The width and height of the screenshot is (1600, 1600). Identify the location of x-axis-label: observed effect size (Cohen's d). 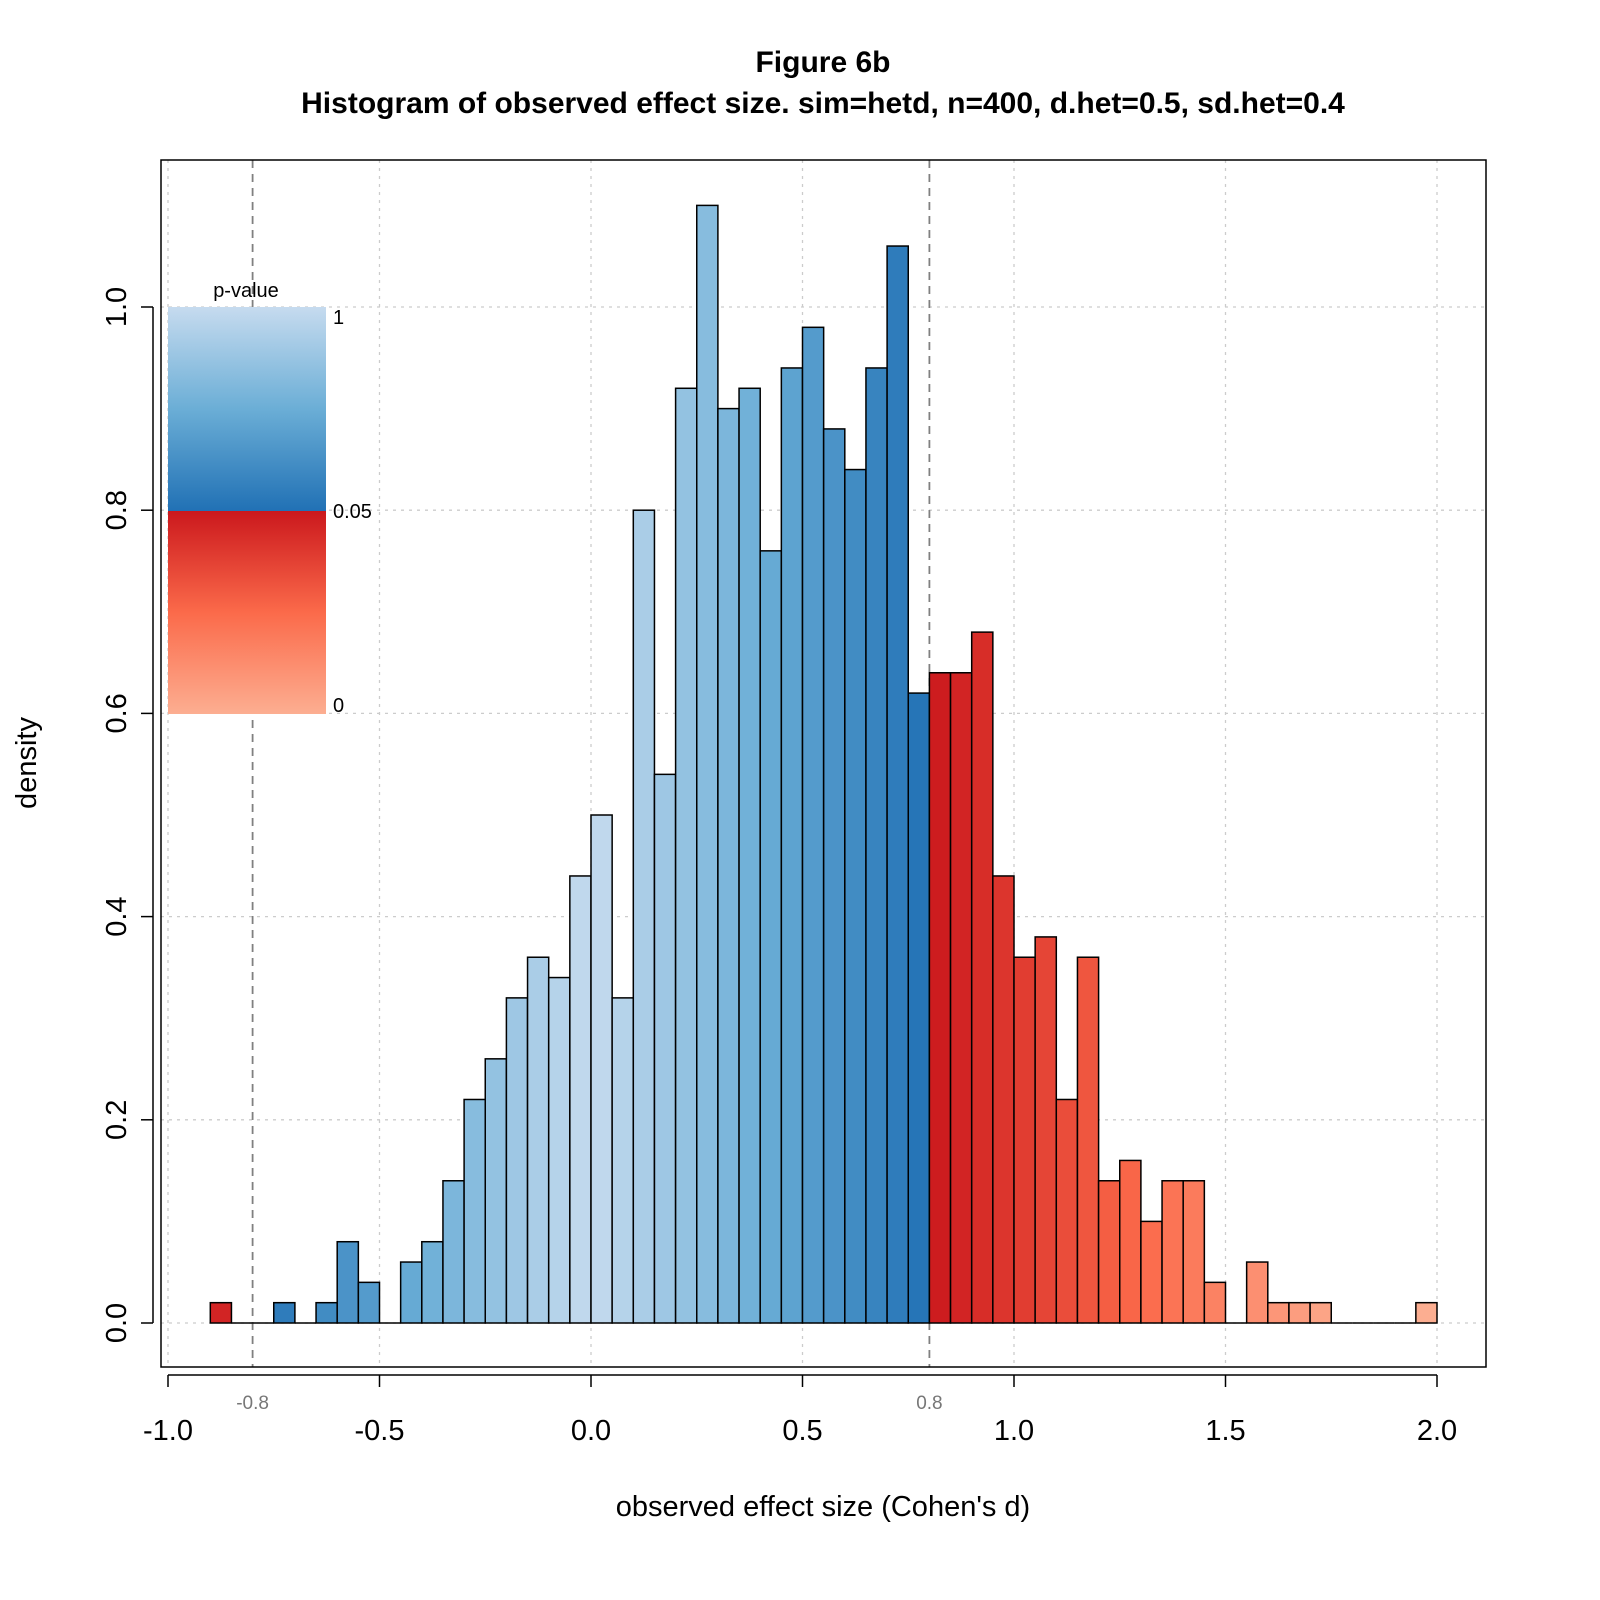
(823, 1507).